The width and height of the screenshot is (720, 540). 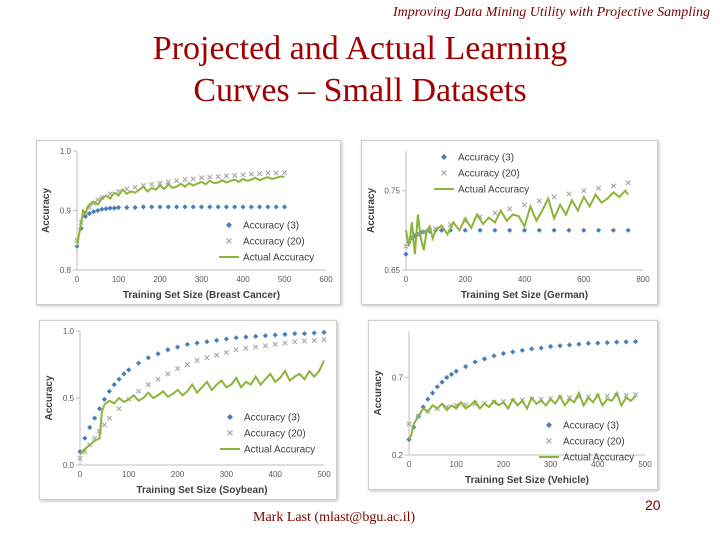 What do you see at coordinates (66, 270) in the screenshot?
I see `y-tick-label: 0.8` at bounding box center [66, 270].